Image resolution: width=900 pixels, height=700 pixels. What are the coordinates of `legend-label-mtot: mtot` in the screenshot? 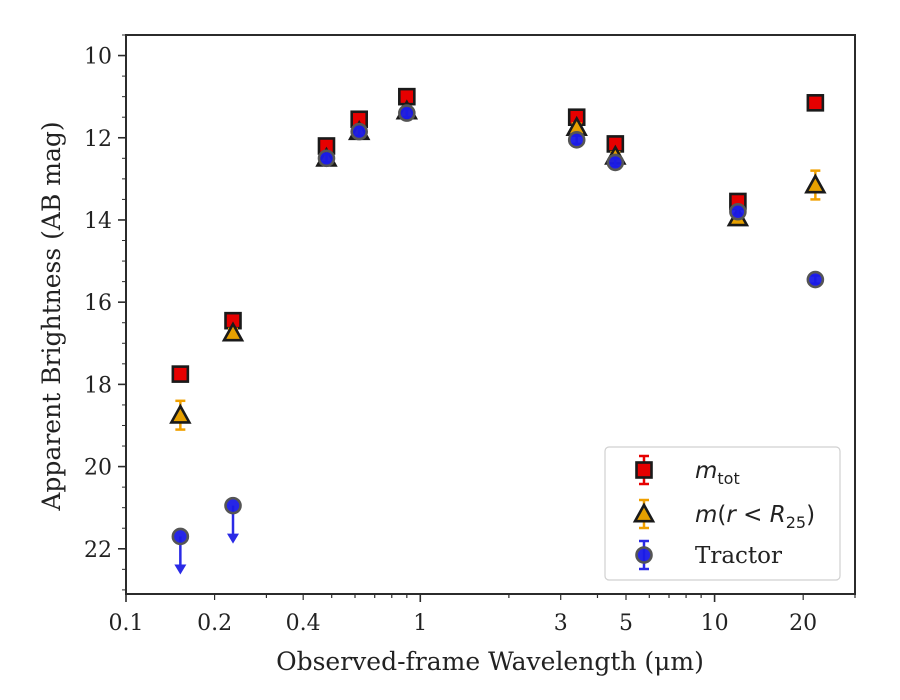 It's located at (717, 473).